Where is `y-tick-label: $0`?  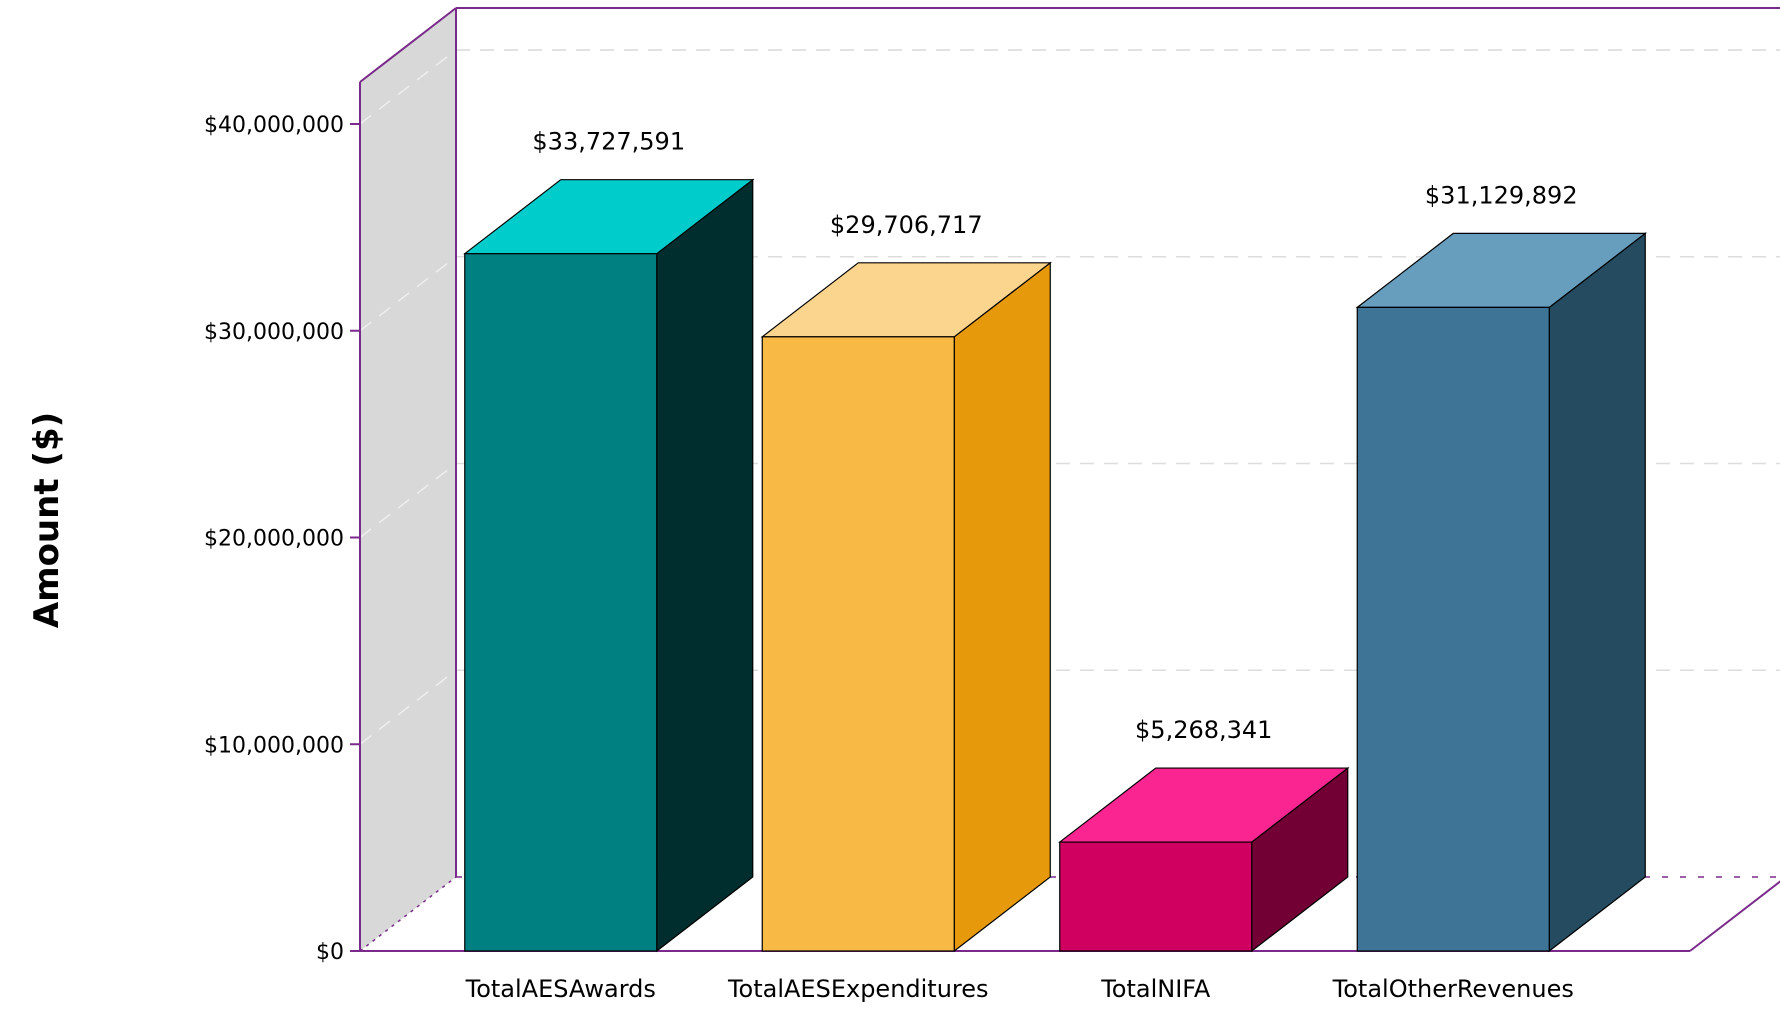 y-tick-label: $0 is located at coordinates (330, 952).